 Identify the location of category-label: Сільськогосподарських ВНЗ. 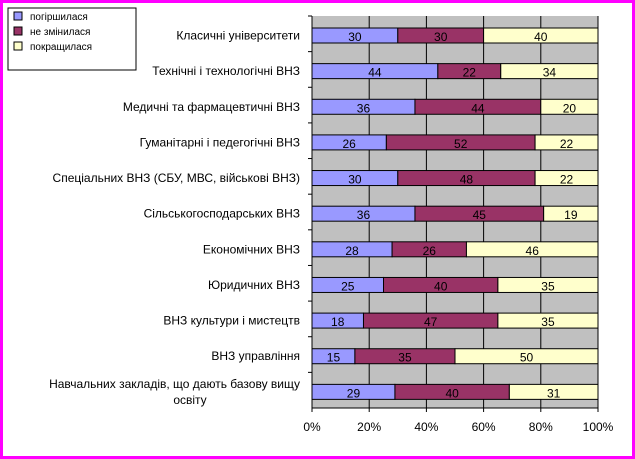
(222, 214).